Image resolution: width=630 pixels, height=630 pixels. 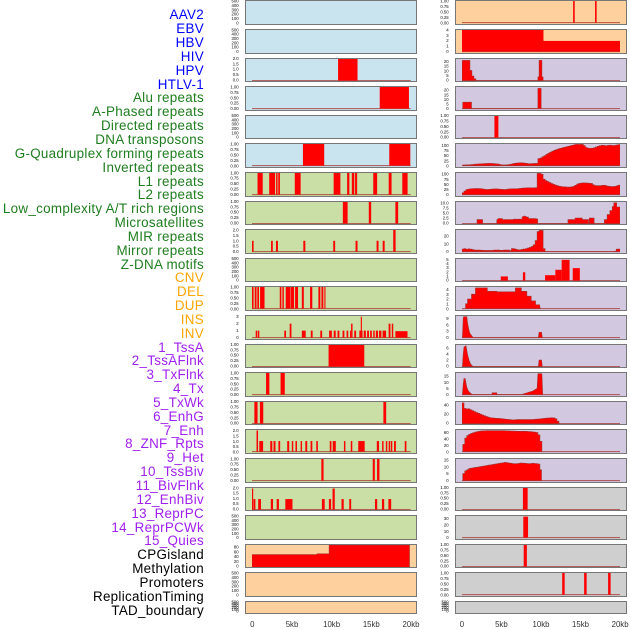 What do you see at coordinates (446, 218) in the screenshot?
I see `svg-text: 2.5` at bounding box center [446, 218].